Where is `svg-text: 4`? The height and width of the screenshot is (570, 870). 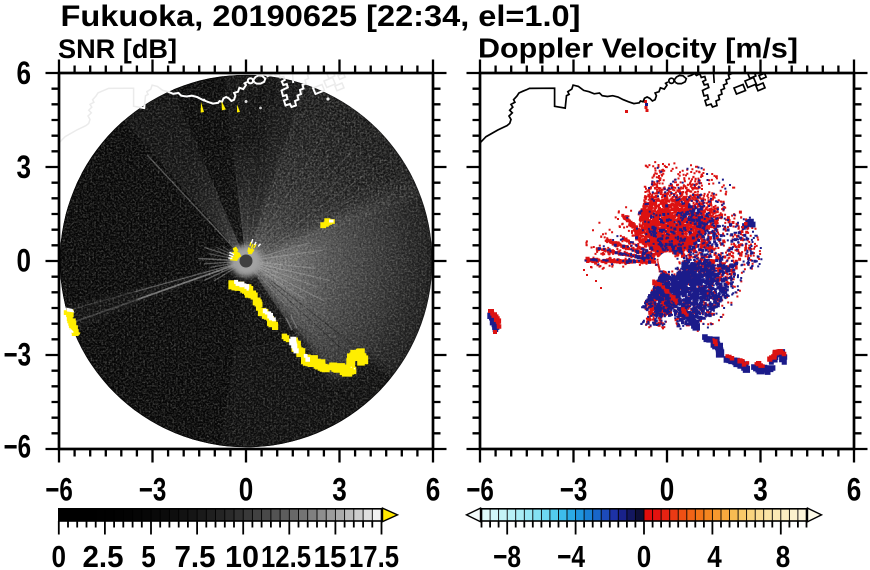
svg-text: 4 is located at coordinates (714, 554).